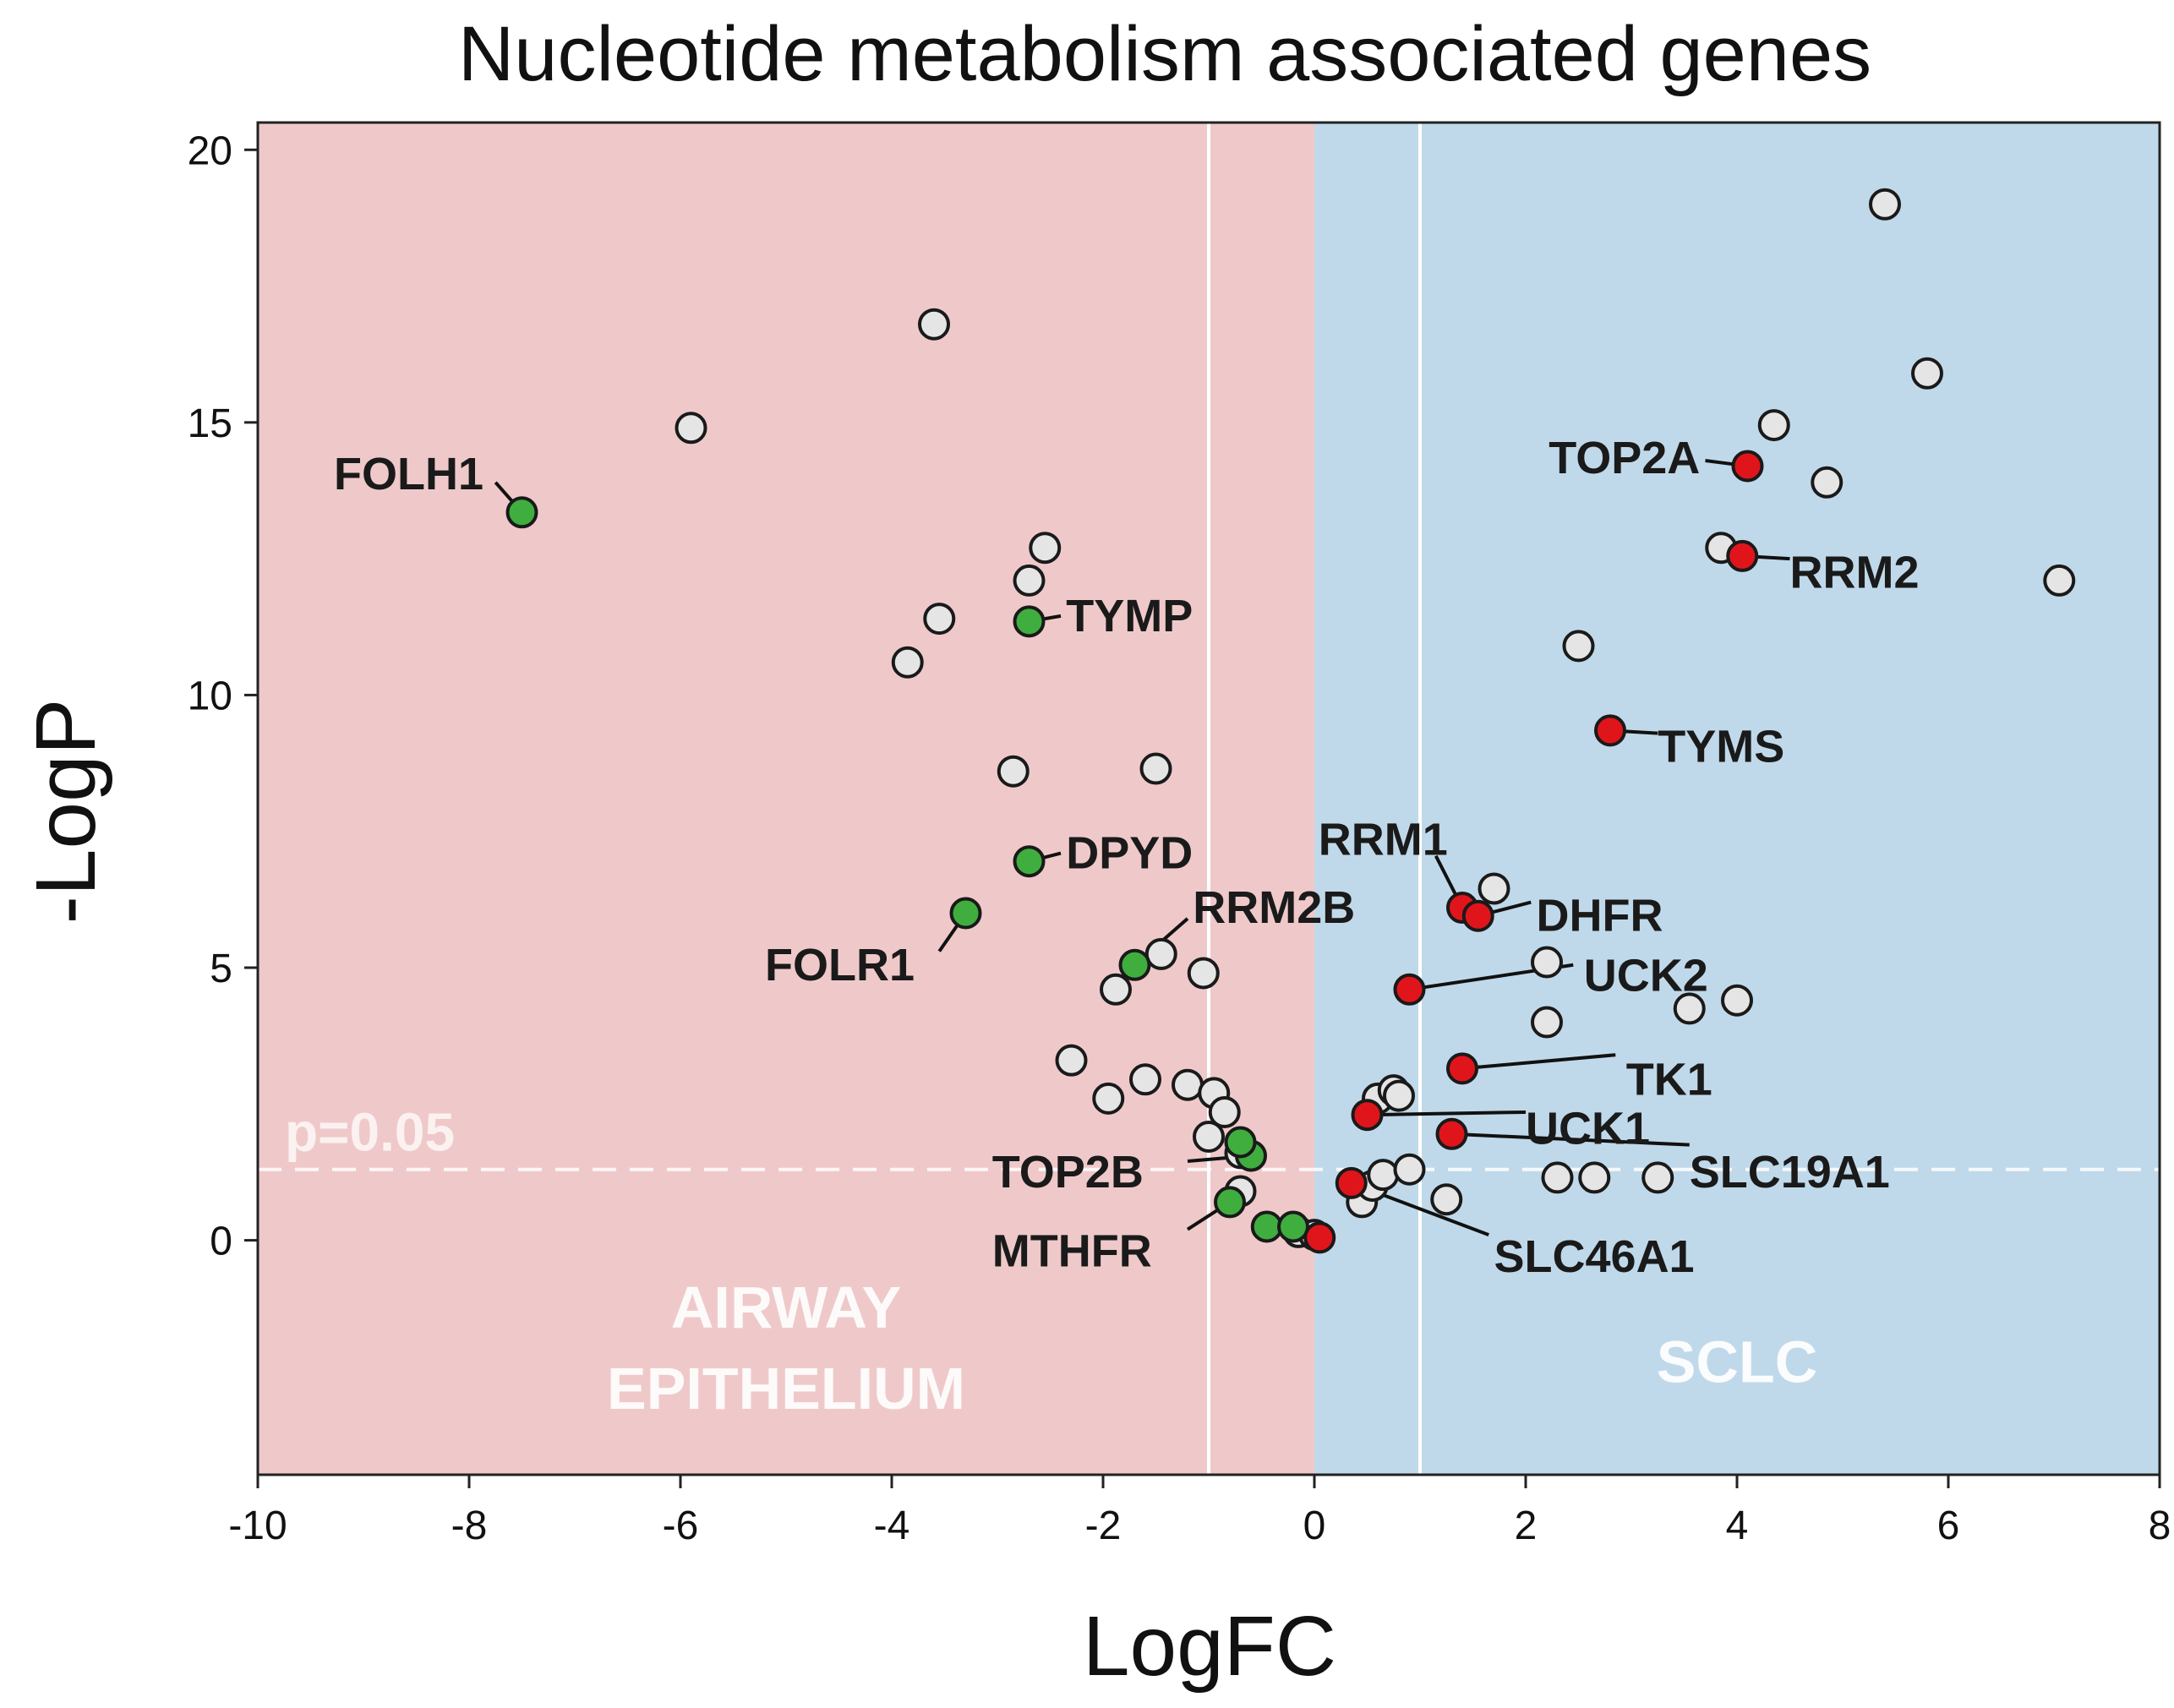 This screenshot has height=1708, width=2174. Describe the element at coordinates (786, 1307) in the screenshot. I see `region-label-0-0: AIRWAY` at that location.